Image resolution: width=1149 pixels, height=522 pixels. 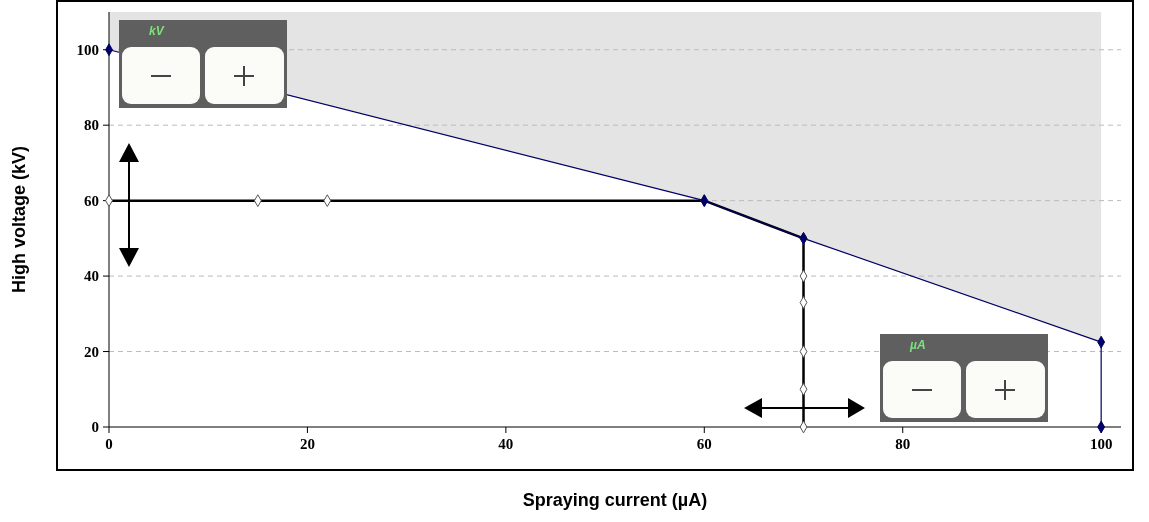 I want to click on y-tick-label: 40, so click(x=91, y=276).